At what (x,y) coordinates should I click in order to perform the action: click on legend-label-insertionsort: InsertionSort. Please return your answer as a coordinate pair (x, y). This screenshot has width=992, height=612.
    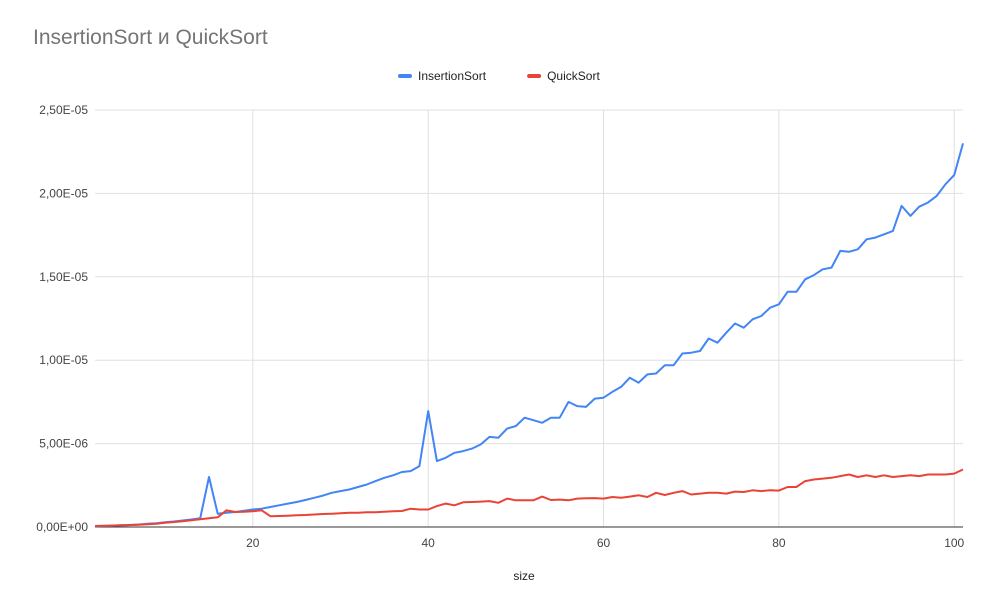
    Looking at the image, I should click on (452, 76).